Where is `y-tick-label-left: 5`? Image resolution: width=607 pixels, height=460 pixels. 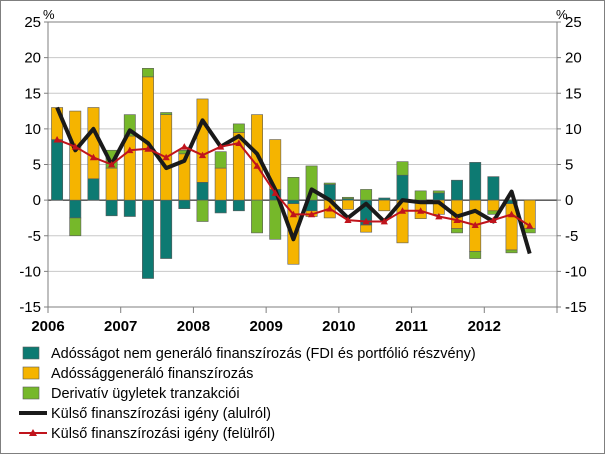
y-tick-label-left: 5 is located at coordinates (37, 165).